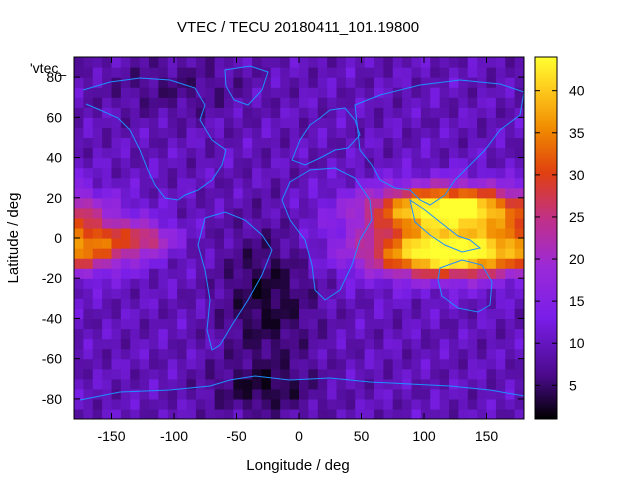  I want to click on coastline-australia, so click(465, 286).